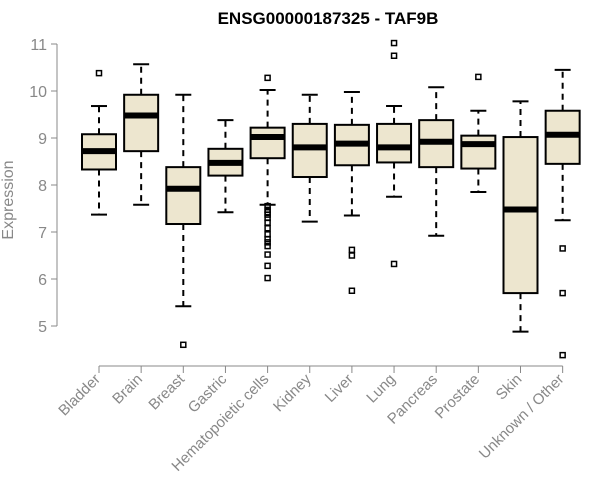  What do you see at coordinates (225, 166) in the screenshot?
I see `box-gastric` at bounding box center [225, 166].